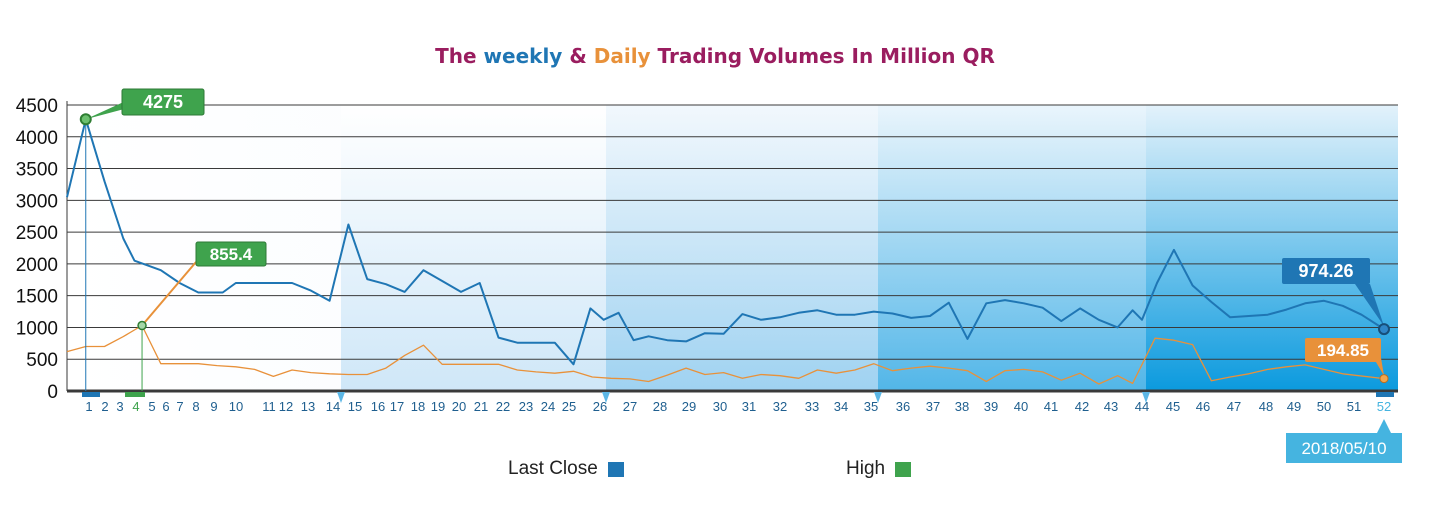  Describe the element at coordinates (871, 406) in the screenshot. I see `x-tick-35: 35` at that location.